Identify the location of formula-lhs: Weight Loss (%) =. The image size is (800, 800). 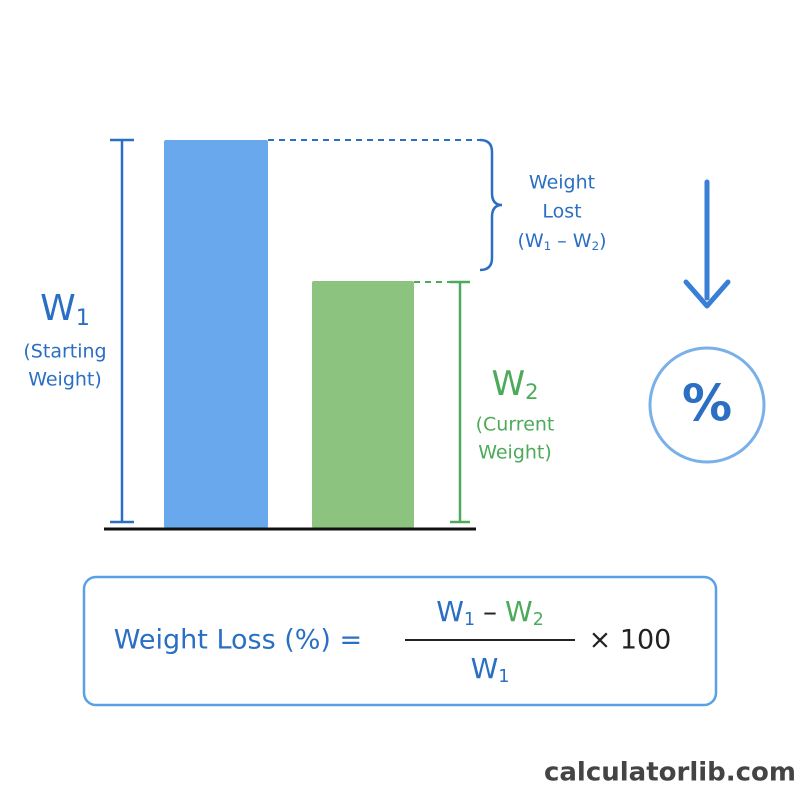
(238, 640).